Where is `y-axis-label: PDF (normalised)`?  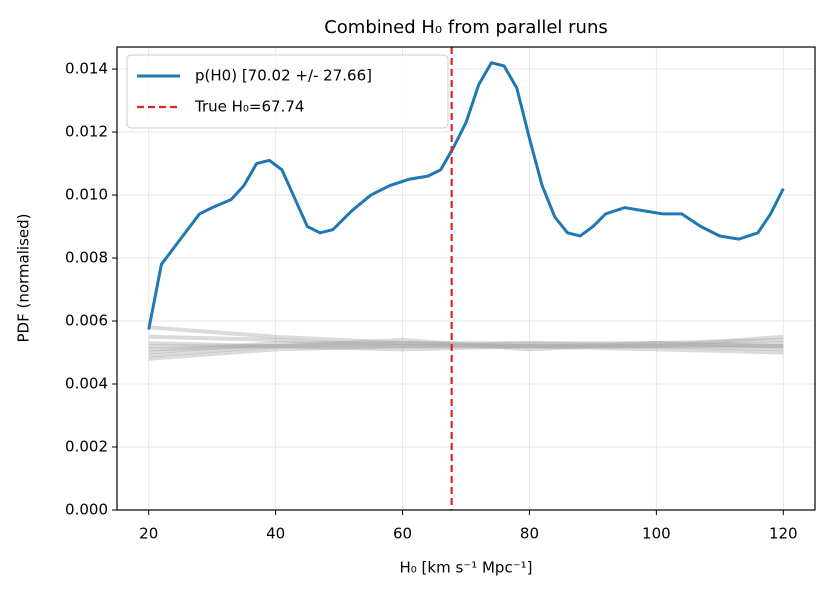
y-axis-label: PDF (normalised) is located at coordinates (24, 278).